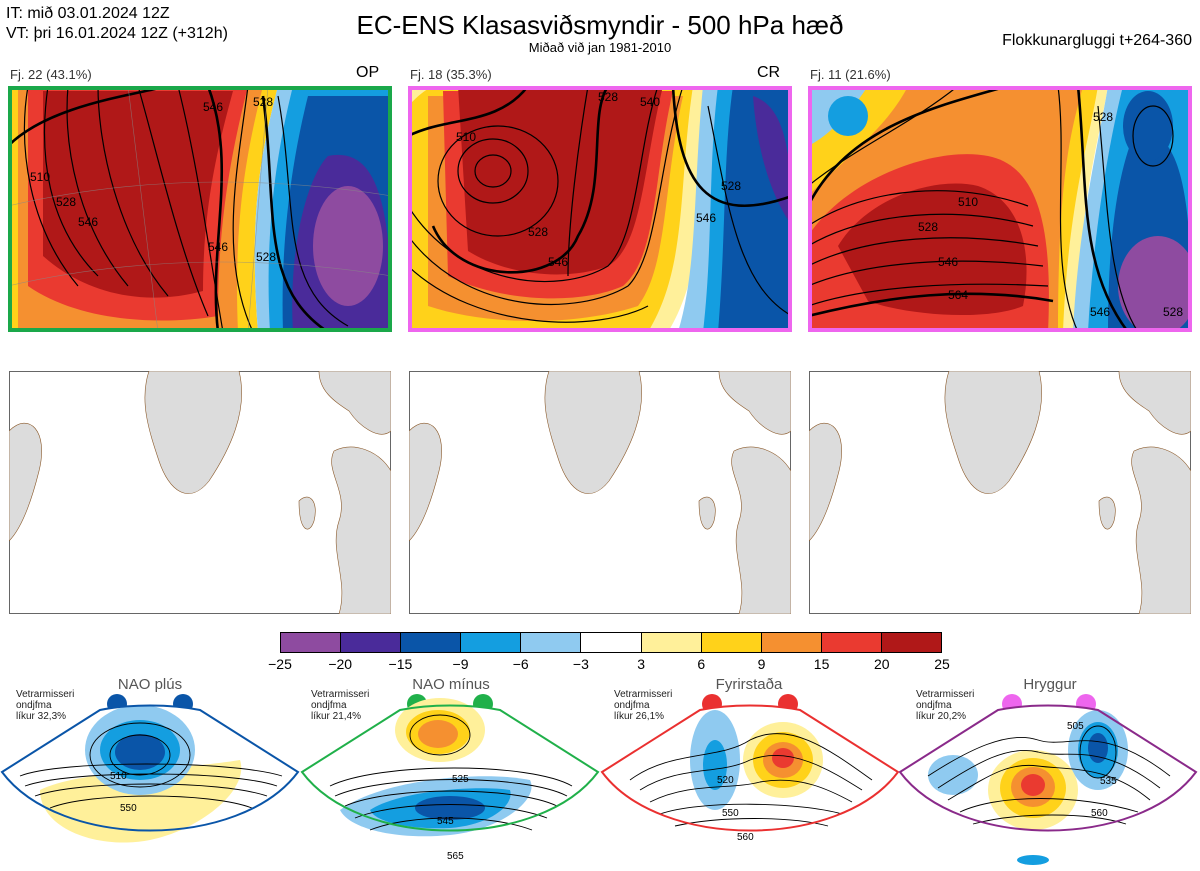 The height and width of the screenshot is (871, 1200). Describe the element at coordinates (945, 705) in the screenshot. I see `regime-4-note: Vetrarmisseri ondjfma líkur 20,2%` at that location.